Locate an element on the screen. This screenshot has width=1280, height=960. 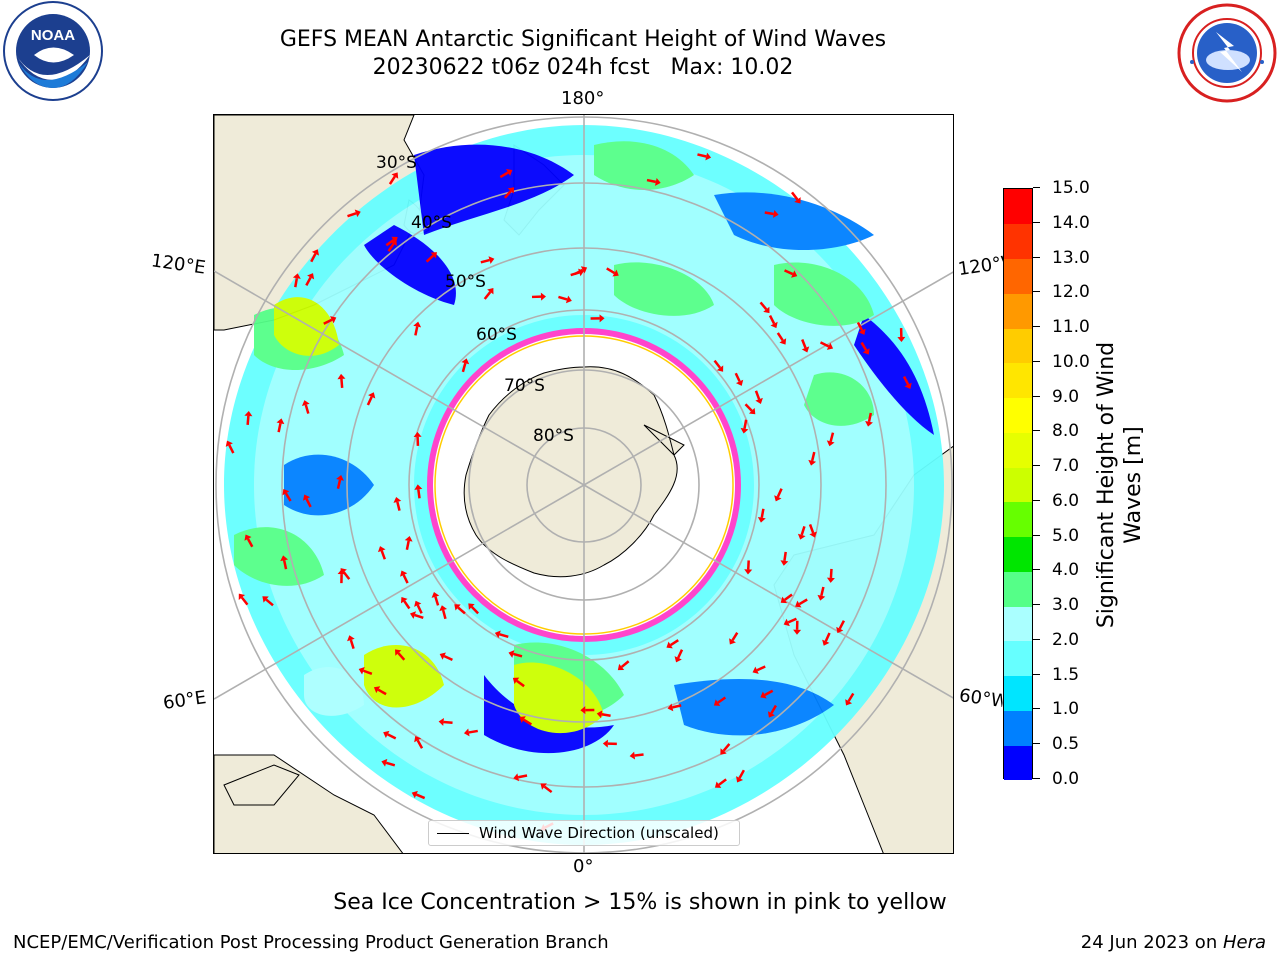
colorbar-tick-label: 8.0 is located at coordinates (1066, 431).